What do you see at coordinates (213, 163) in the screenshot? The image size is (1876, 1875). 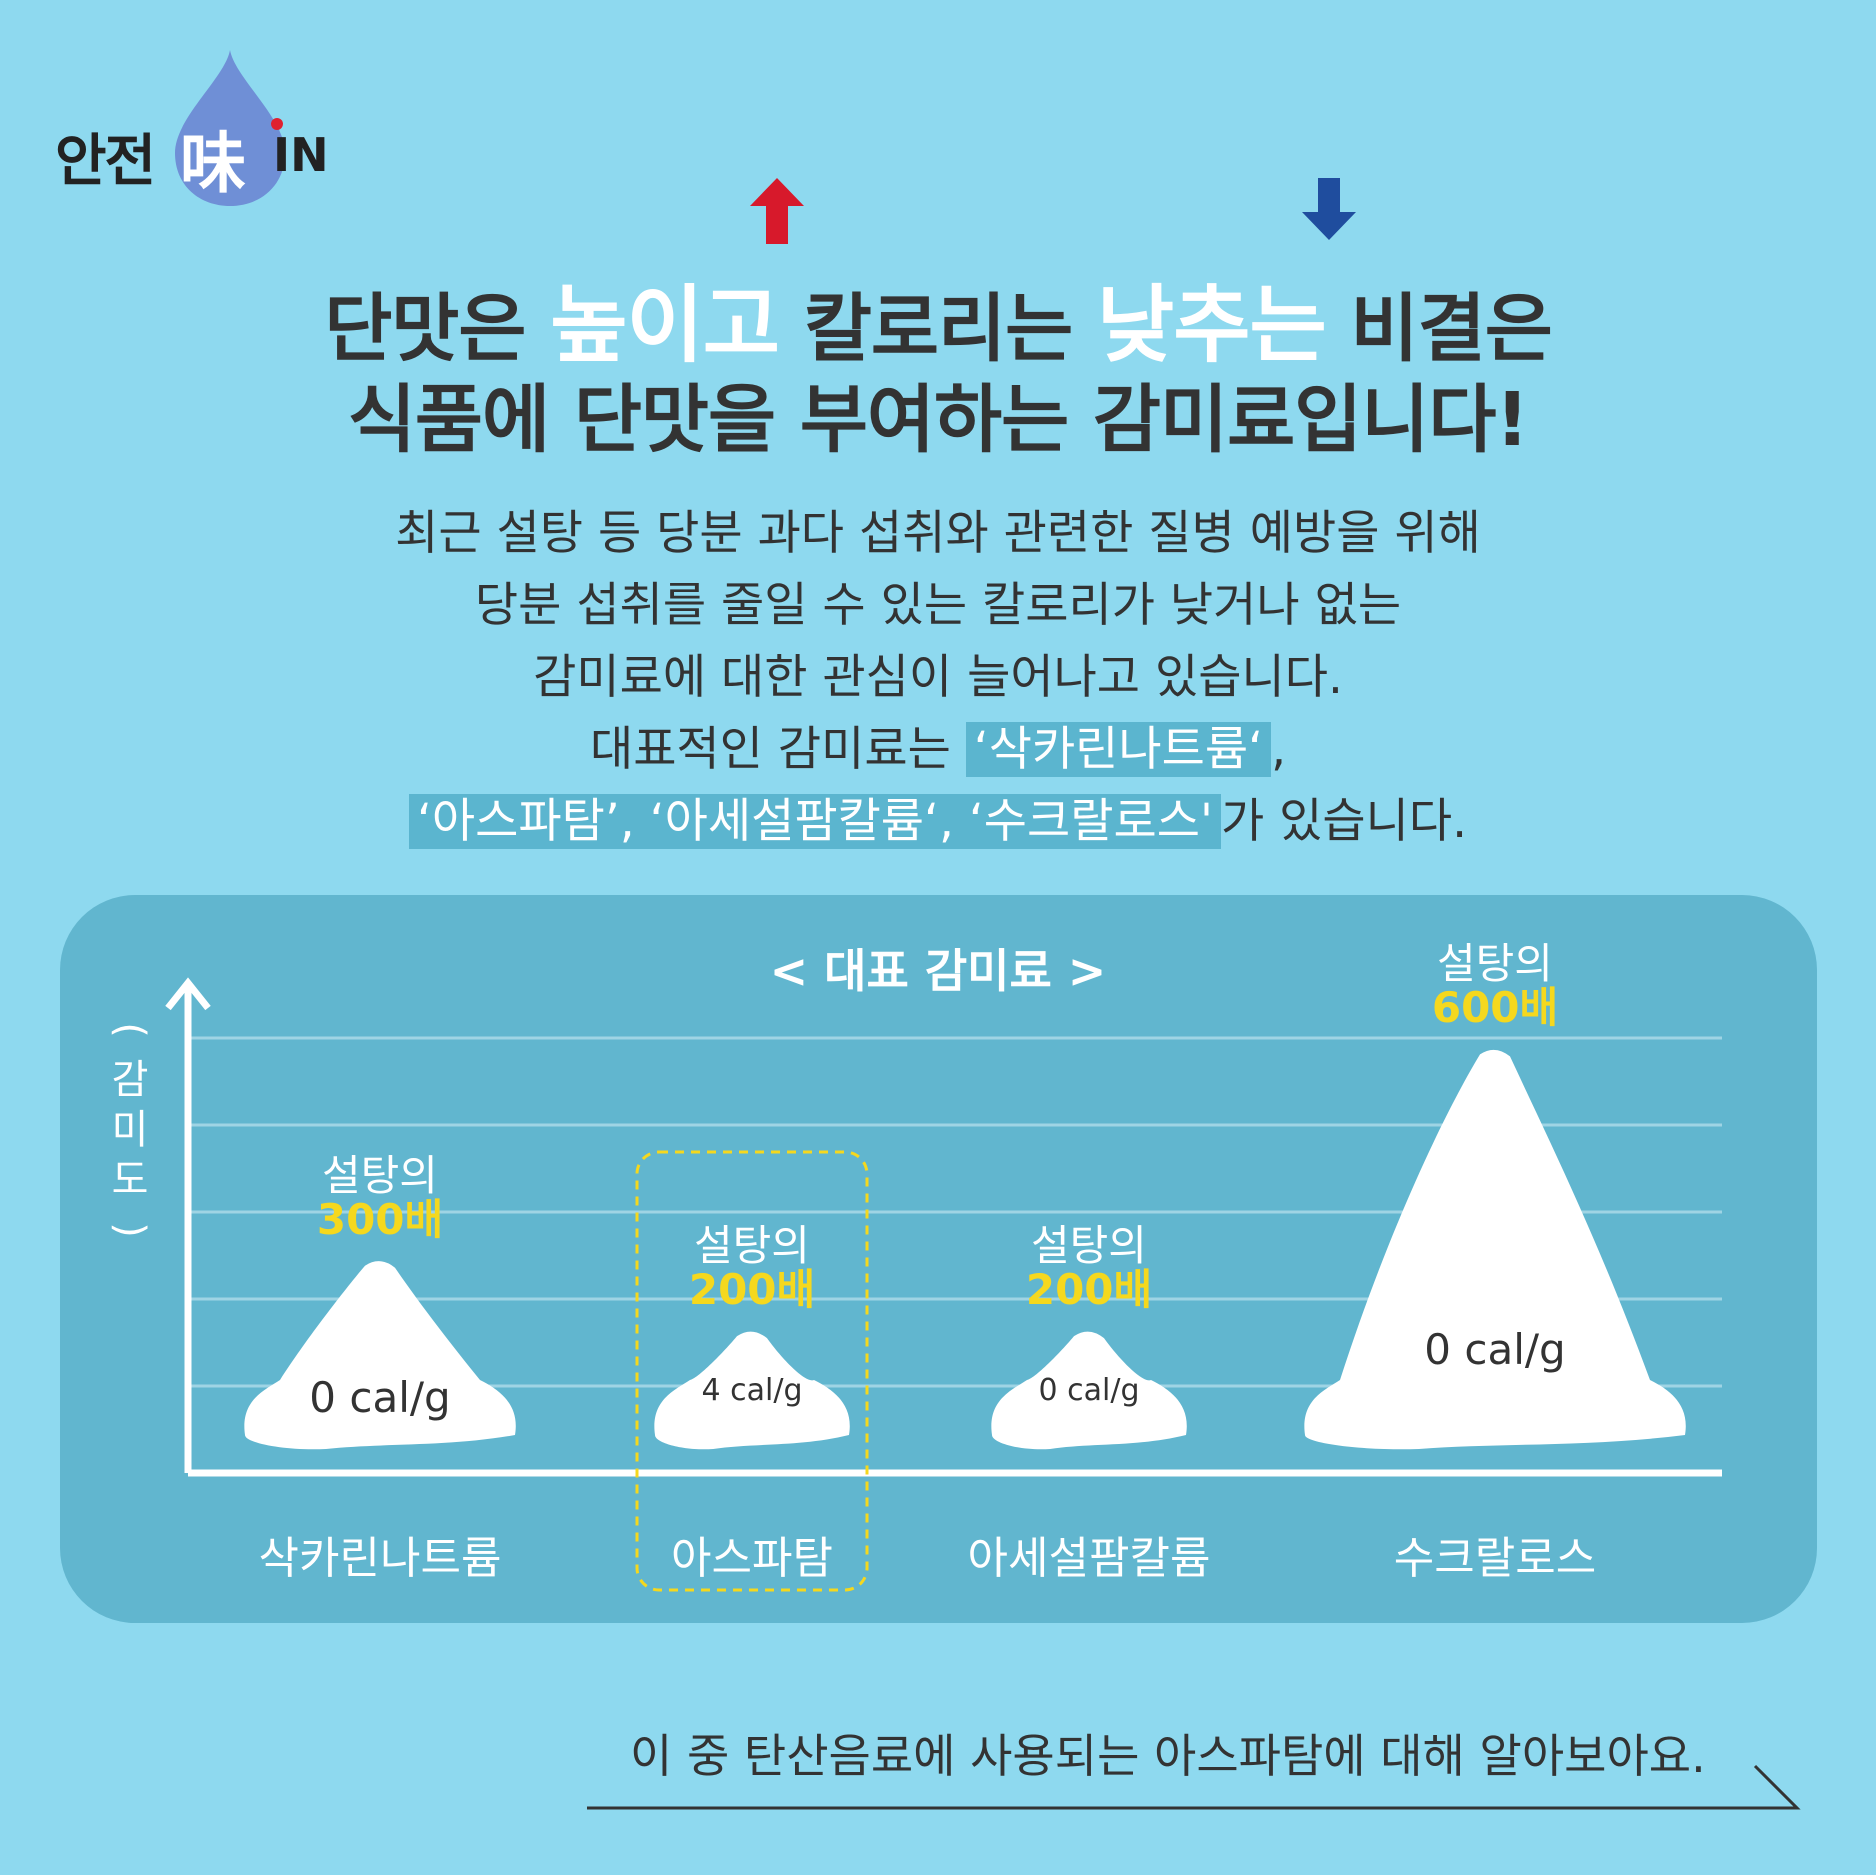 I see `logo-hanja: 味` at bounding box center [213, 163].